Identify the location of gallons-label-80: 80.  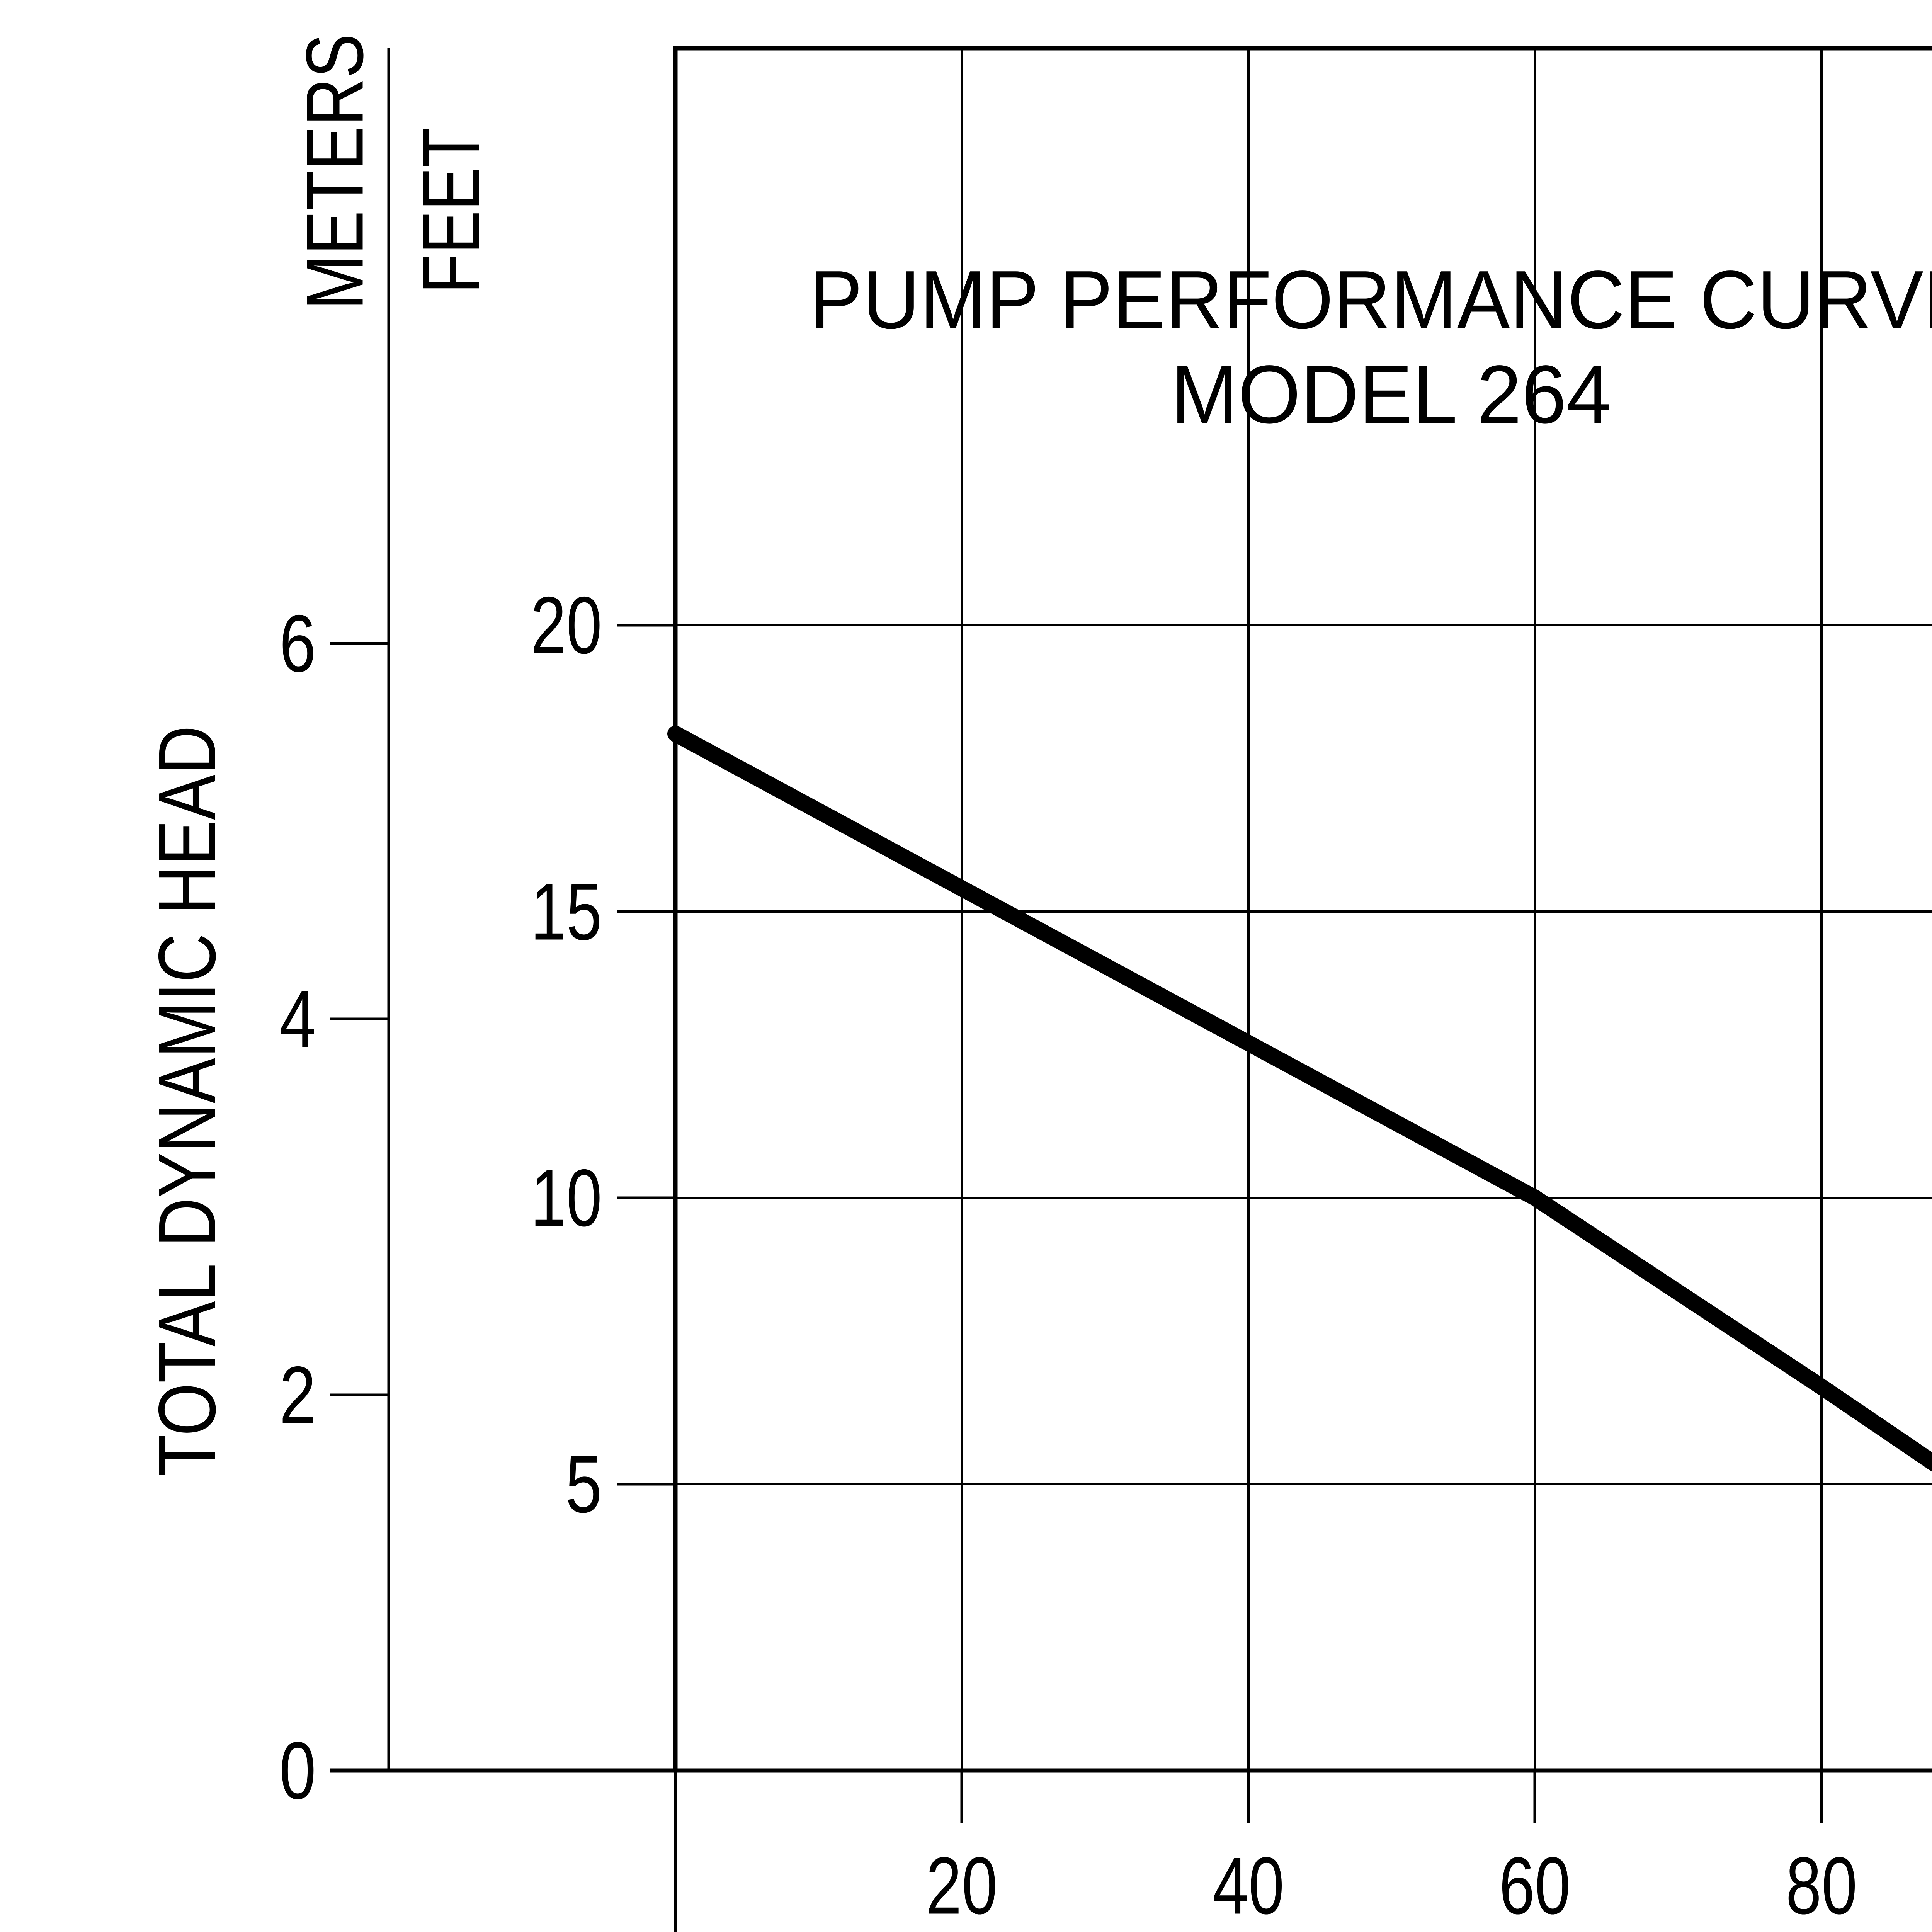
(1822, 1885).